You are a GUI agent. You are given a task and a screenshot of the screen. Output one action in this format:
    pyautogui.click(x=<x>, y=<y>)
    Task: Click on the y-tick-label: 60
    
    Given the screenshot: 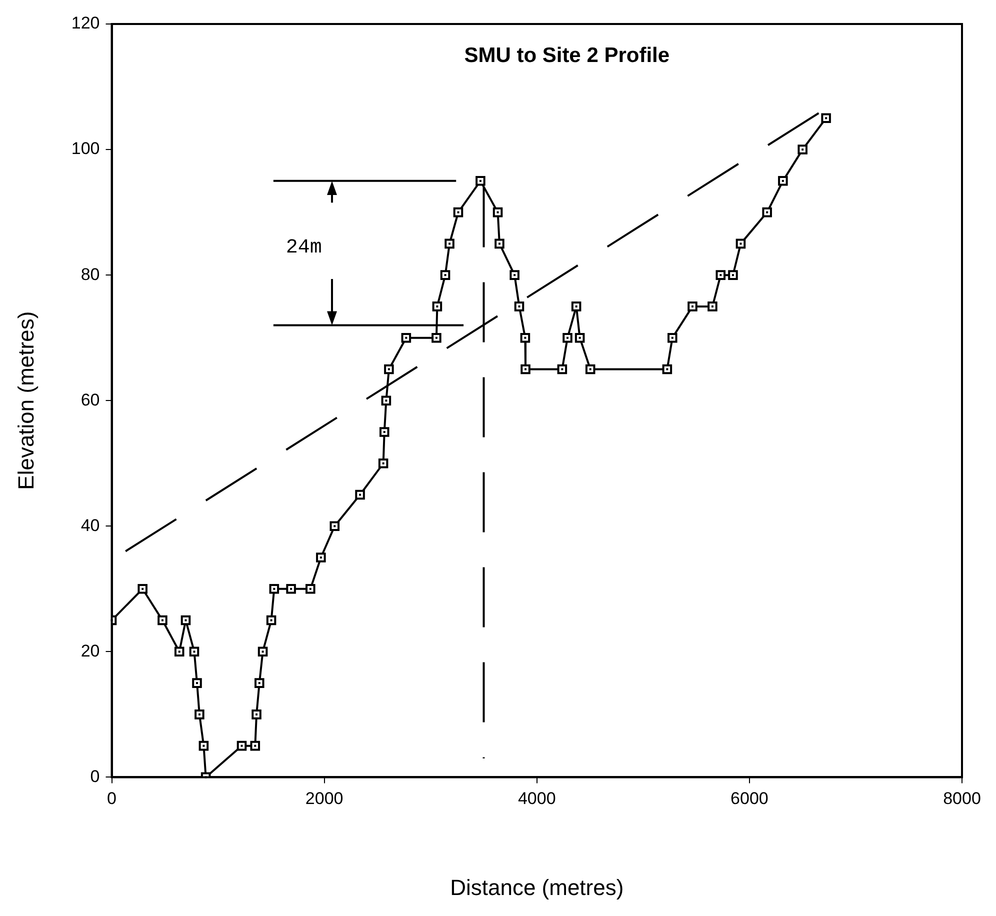 What is the action you would take?
    pyautogui.click(x=90, y=400)
    